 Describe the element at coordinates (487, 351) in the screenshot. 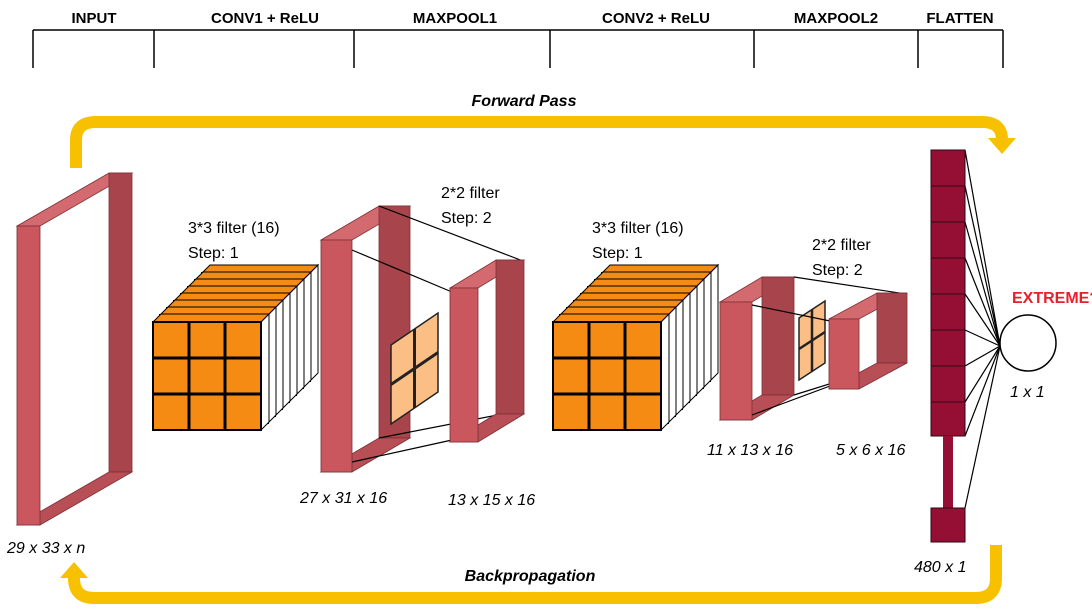

I see `pool1-output-volume` at that location.